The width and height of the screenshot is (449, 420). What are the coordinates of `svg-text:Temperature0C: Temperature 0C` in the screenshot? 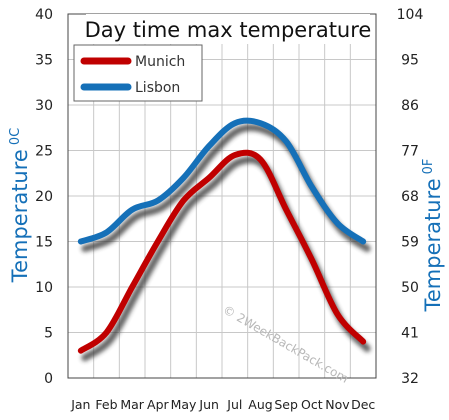 It's located at (20, 205).